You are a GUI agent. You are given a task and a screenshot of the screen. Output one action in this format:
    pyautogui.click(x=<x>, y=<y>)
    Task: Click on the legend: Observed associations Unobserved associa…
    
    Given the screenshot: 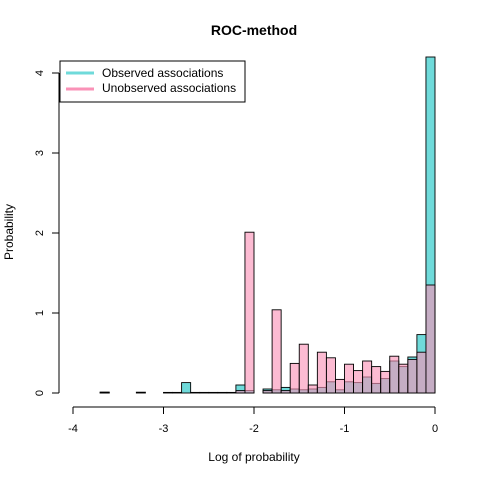 What is the action you would take?
    pyautogui.click(x=152, y=81)
    